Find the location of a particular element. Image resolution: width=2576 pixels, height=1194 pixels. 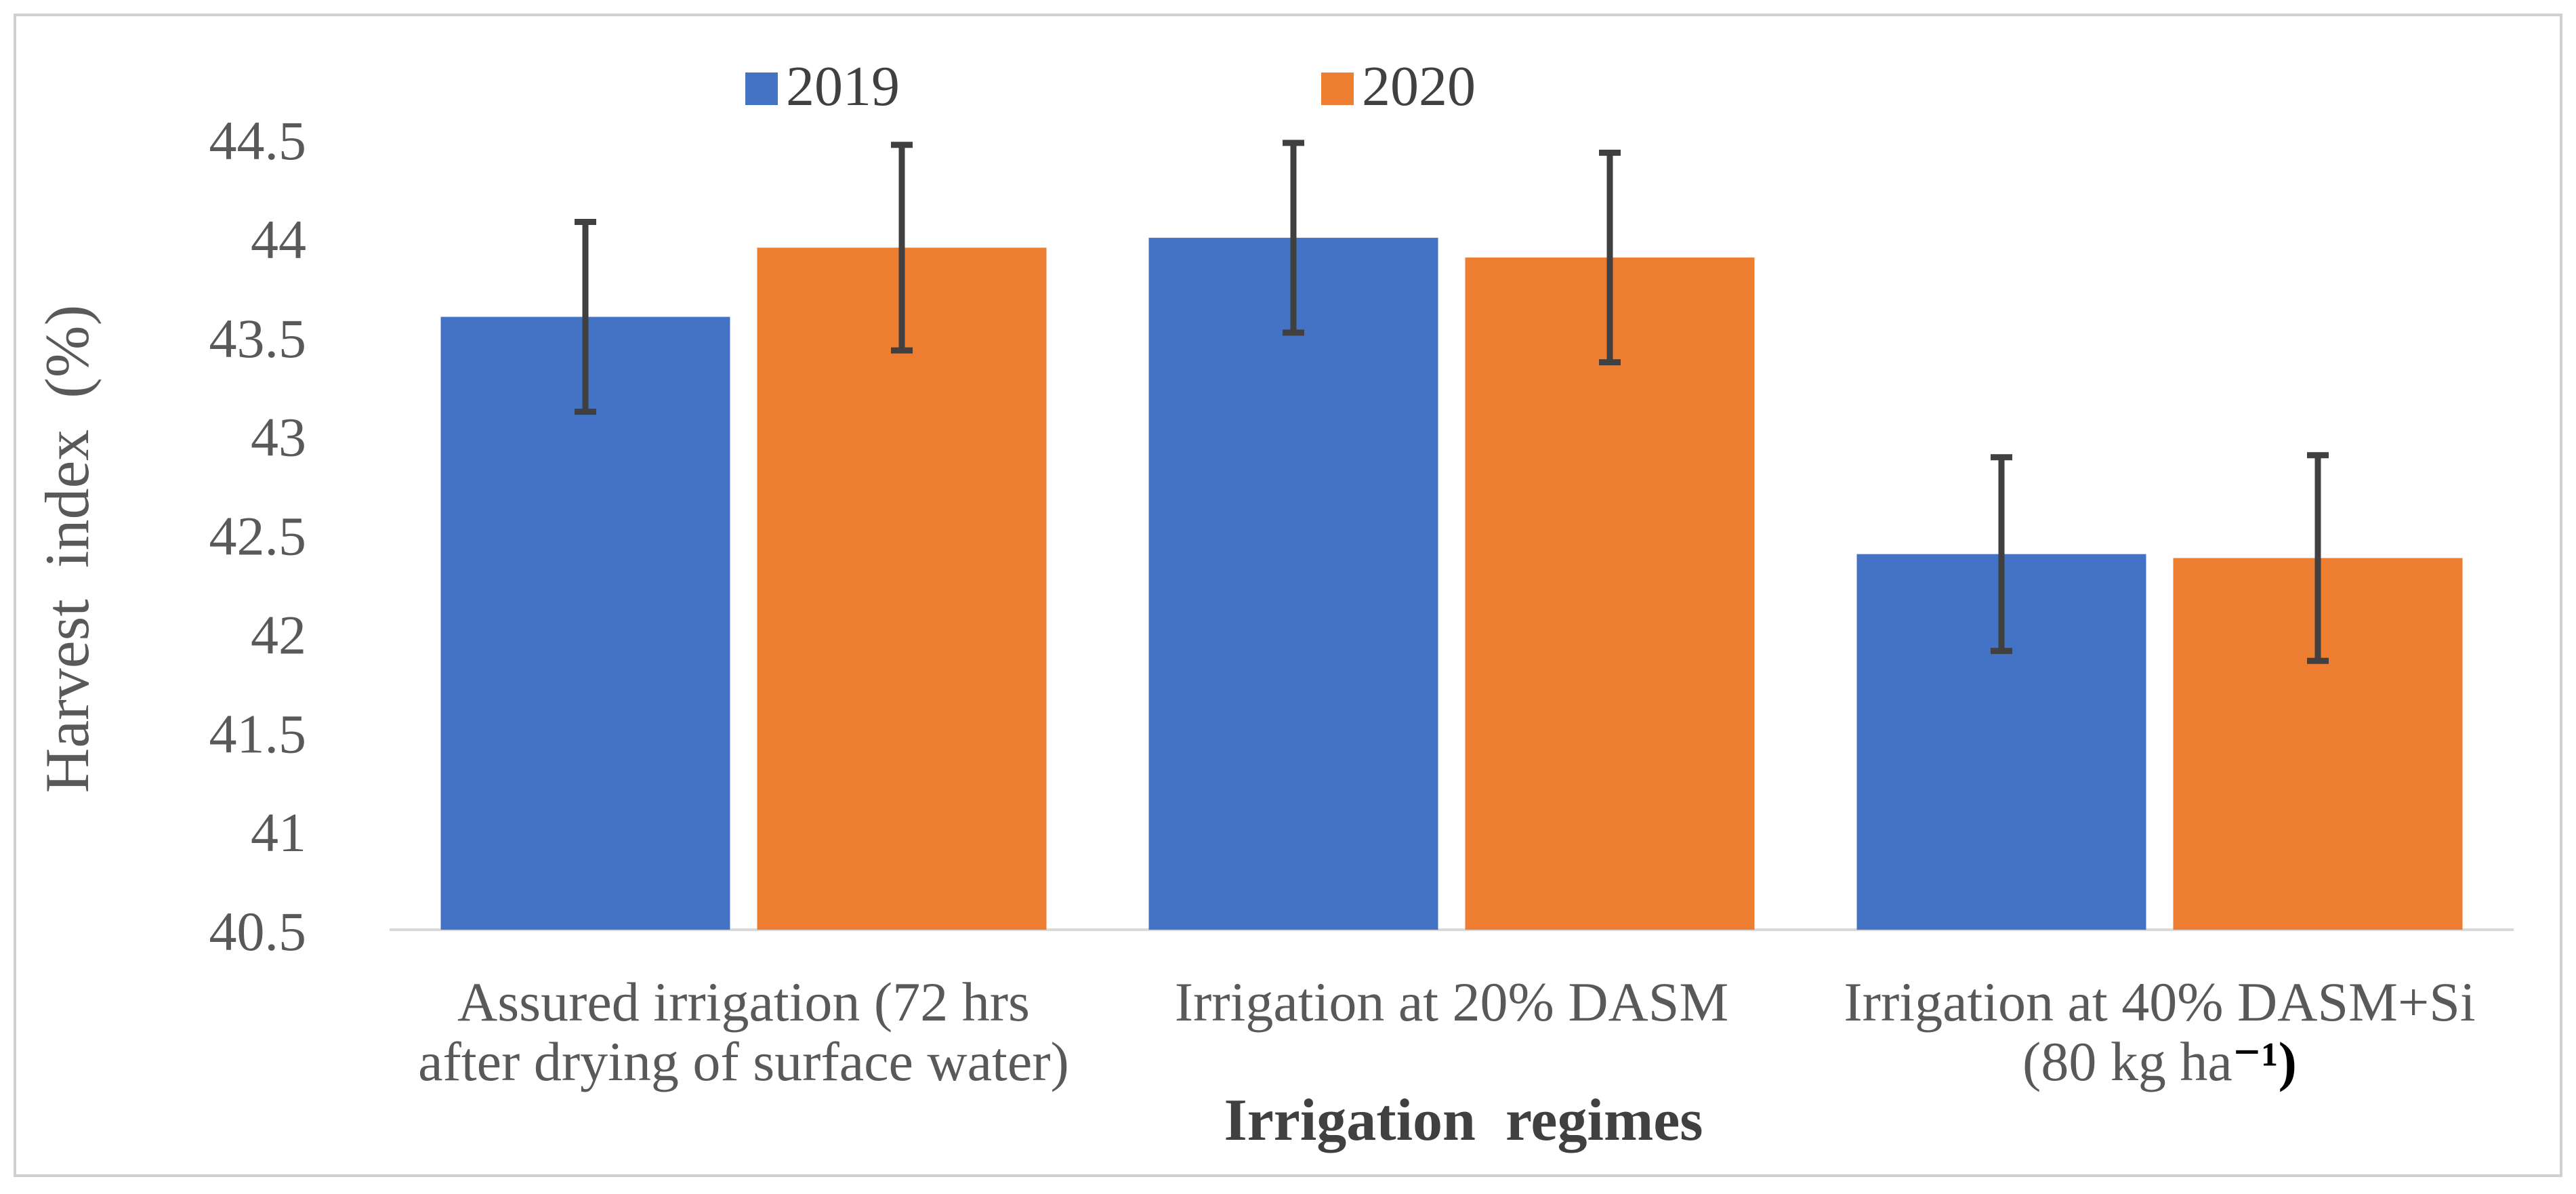

y-tick-label: 44 is located at coordinates (278, 239).